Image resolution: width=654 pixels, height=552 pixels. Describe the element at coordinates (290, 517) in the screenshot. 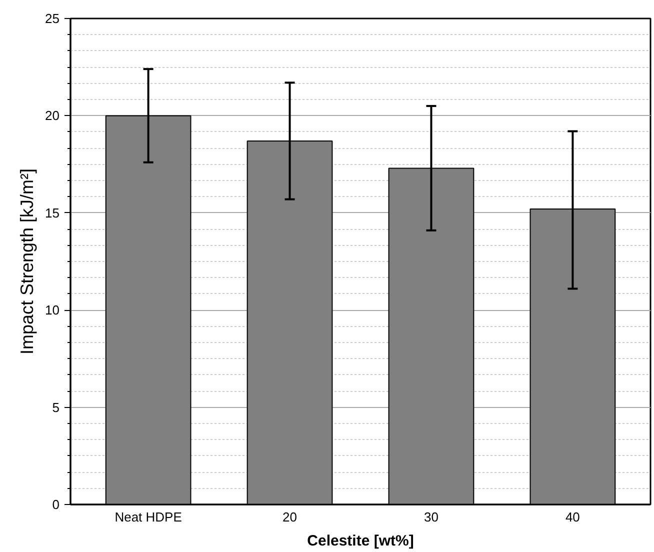

I see `x-tick-label: 20` at that location.